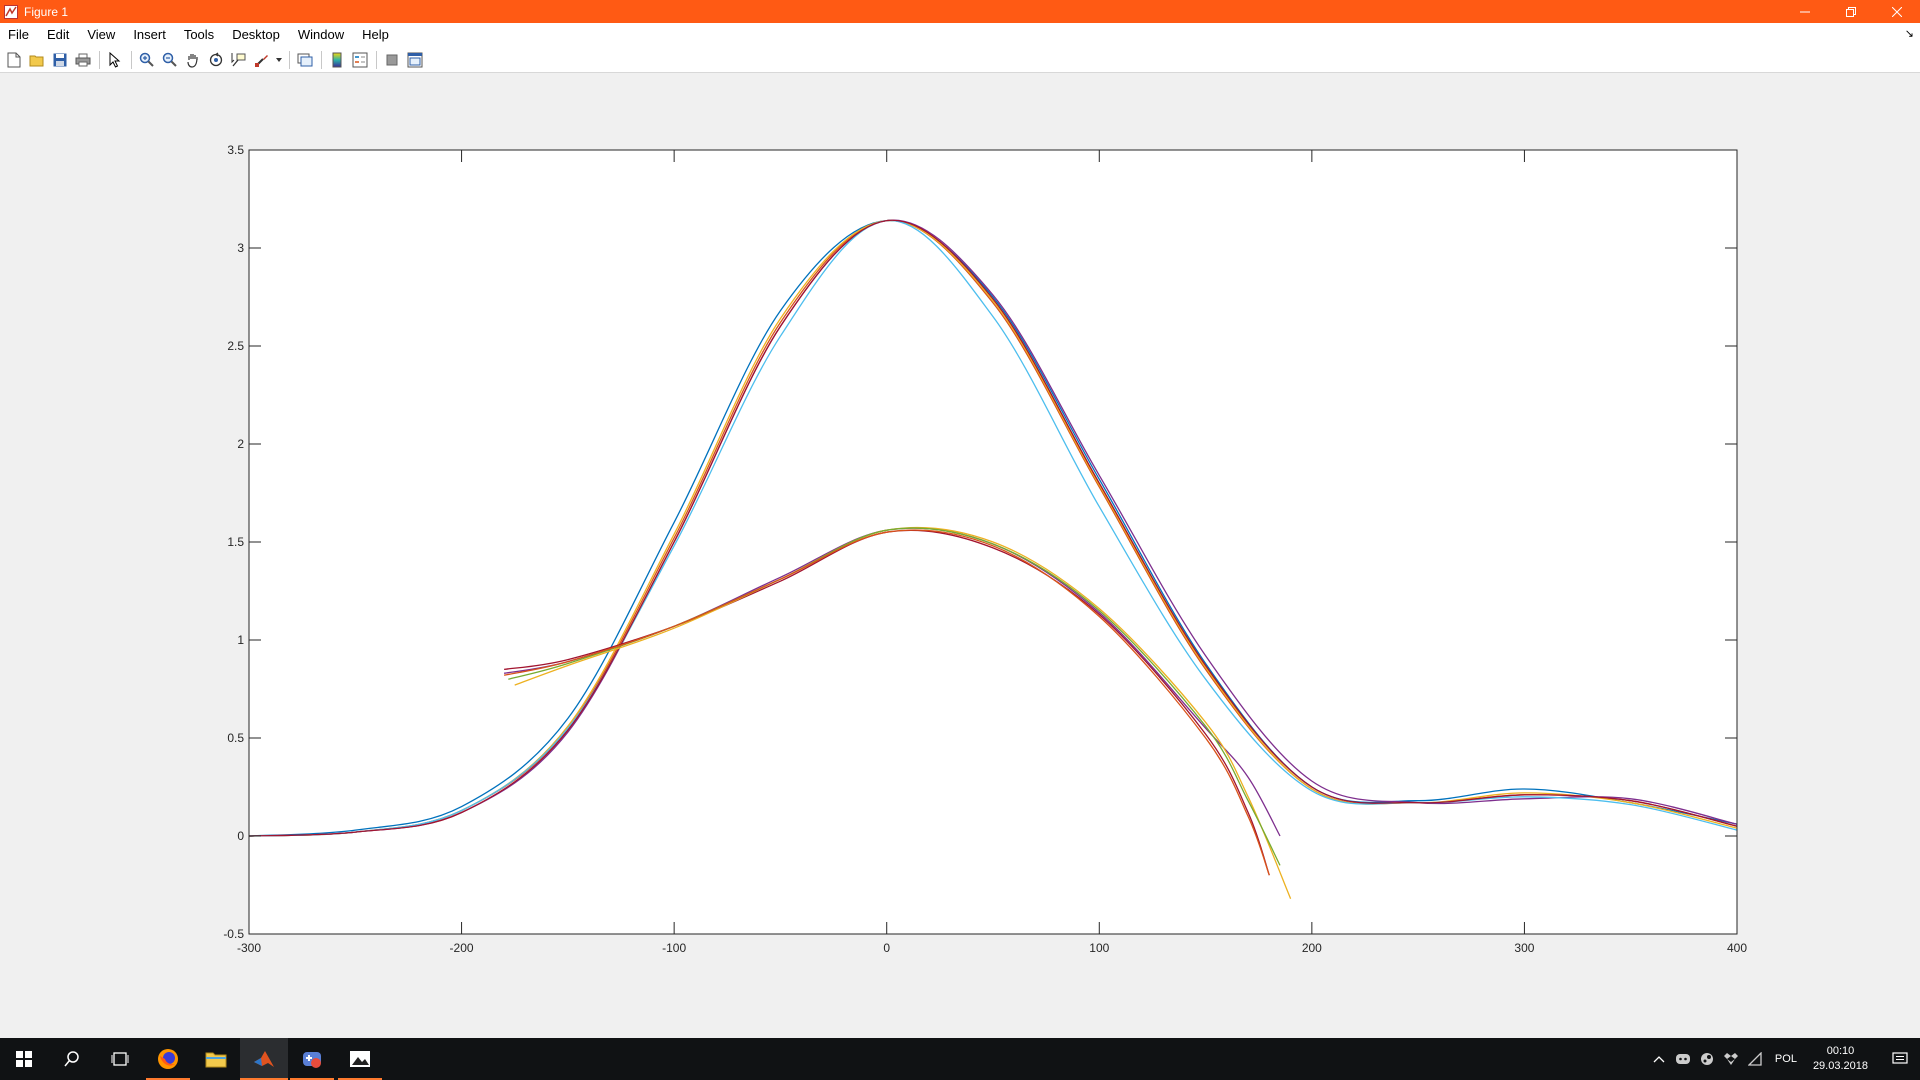  Describe the element at coordinates (960, 60) in the screenshot. I see `figure-toolbar` at that location.